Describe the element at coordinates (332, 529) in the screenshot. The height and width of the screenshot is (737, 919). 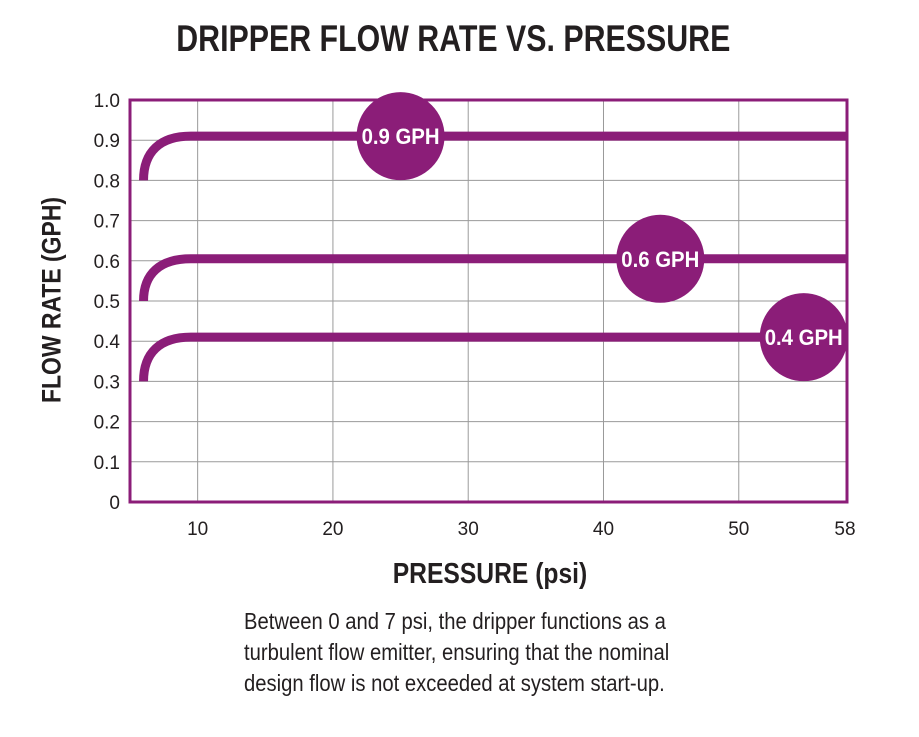
I see `x-tick-label: 20` at that location.